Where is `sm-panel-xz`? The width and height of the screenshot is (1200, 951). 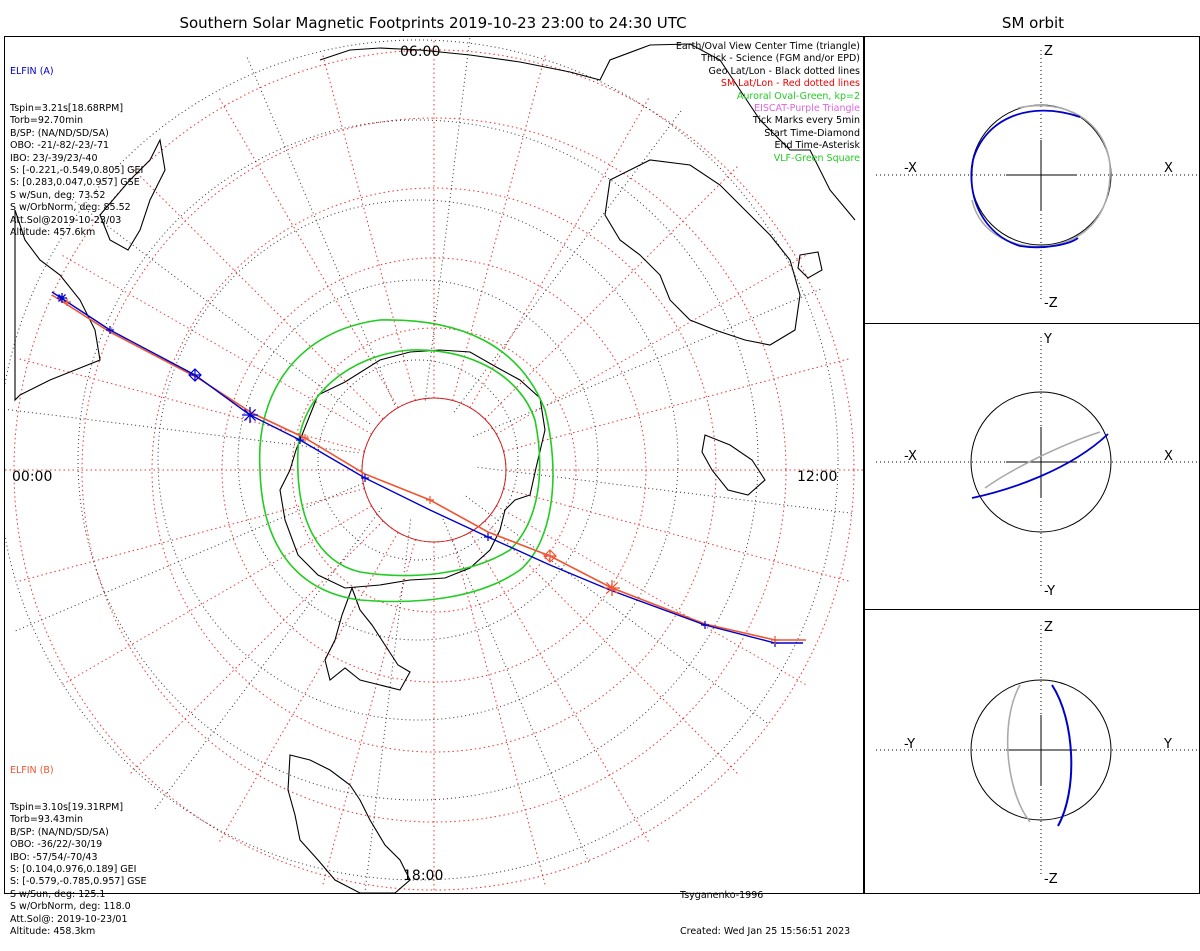 sm-panel-xz is located at coordinates (1032, 180).